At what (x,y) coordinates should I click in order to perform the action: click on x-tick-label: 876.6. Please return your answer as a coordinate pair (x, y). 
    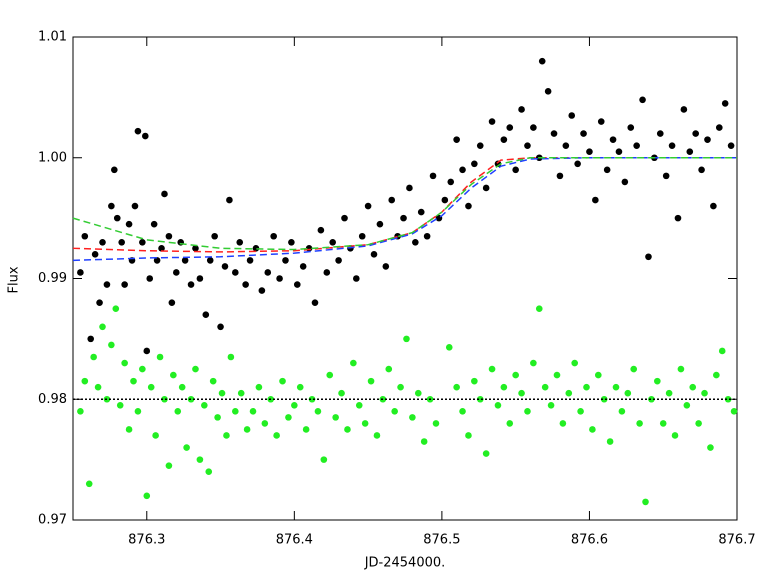
    Looking at the image, I should click on (589, 540).